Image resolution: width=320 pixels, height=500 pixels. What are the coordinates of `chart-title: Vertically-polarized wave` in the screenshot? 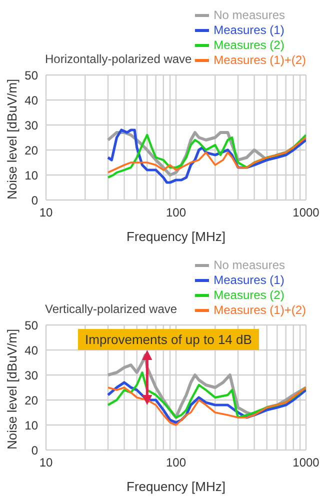 It's located at (111, 309).